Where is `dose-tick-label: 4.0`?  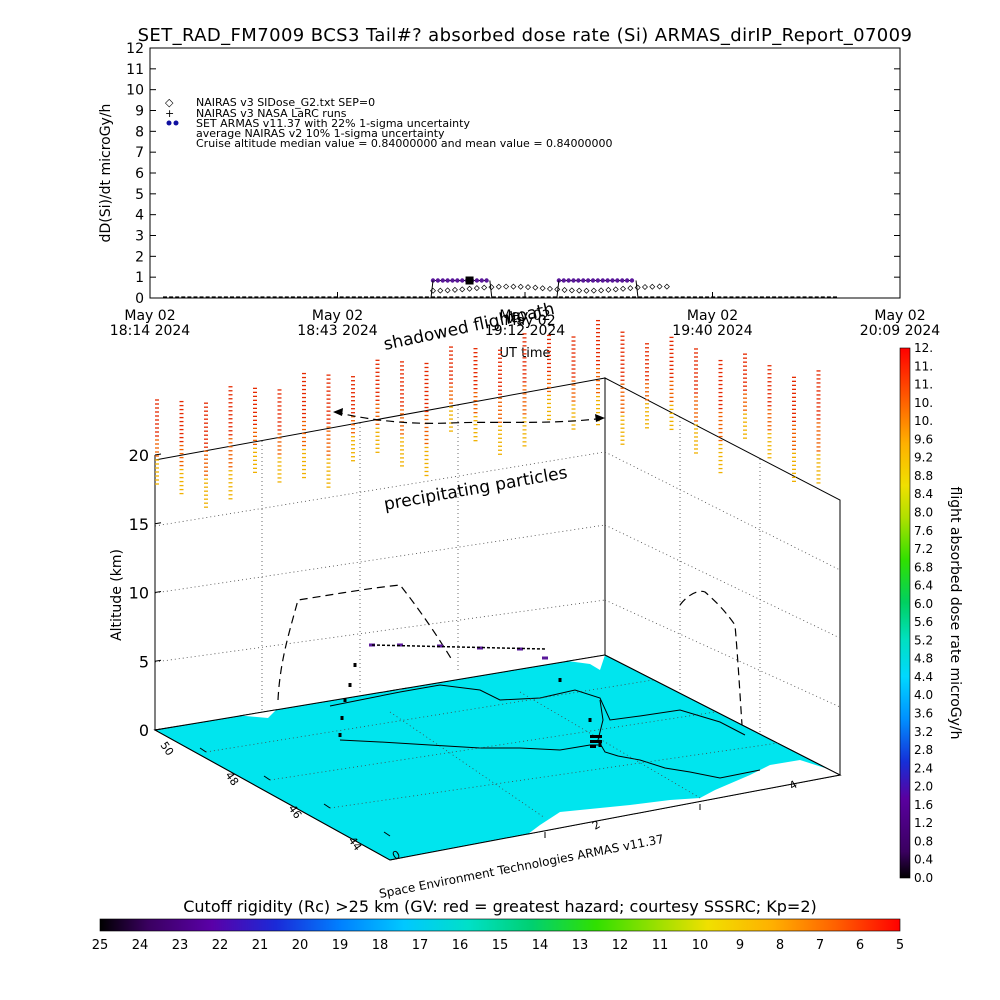 dose-tick-label: 4.0 is located at coordinates (923, 695).